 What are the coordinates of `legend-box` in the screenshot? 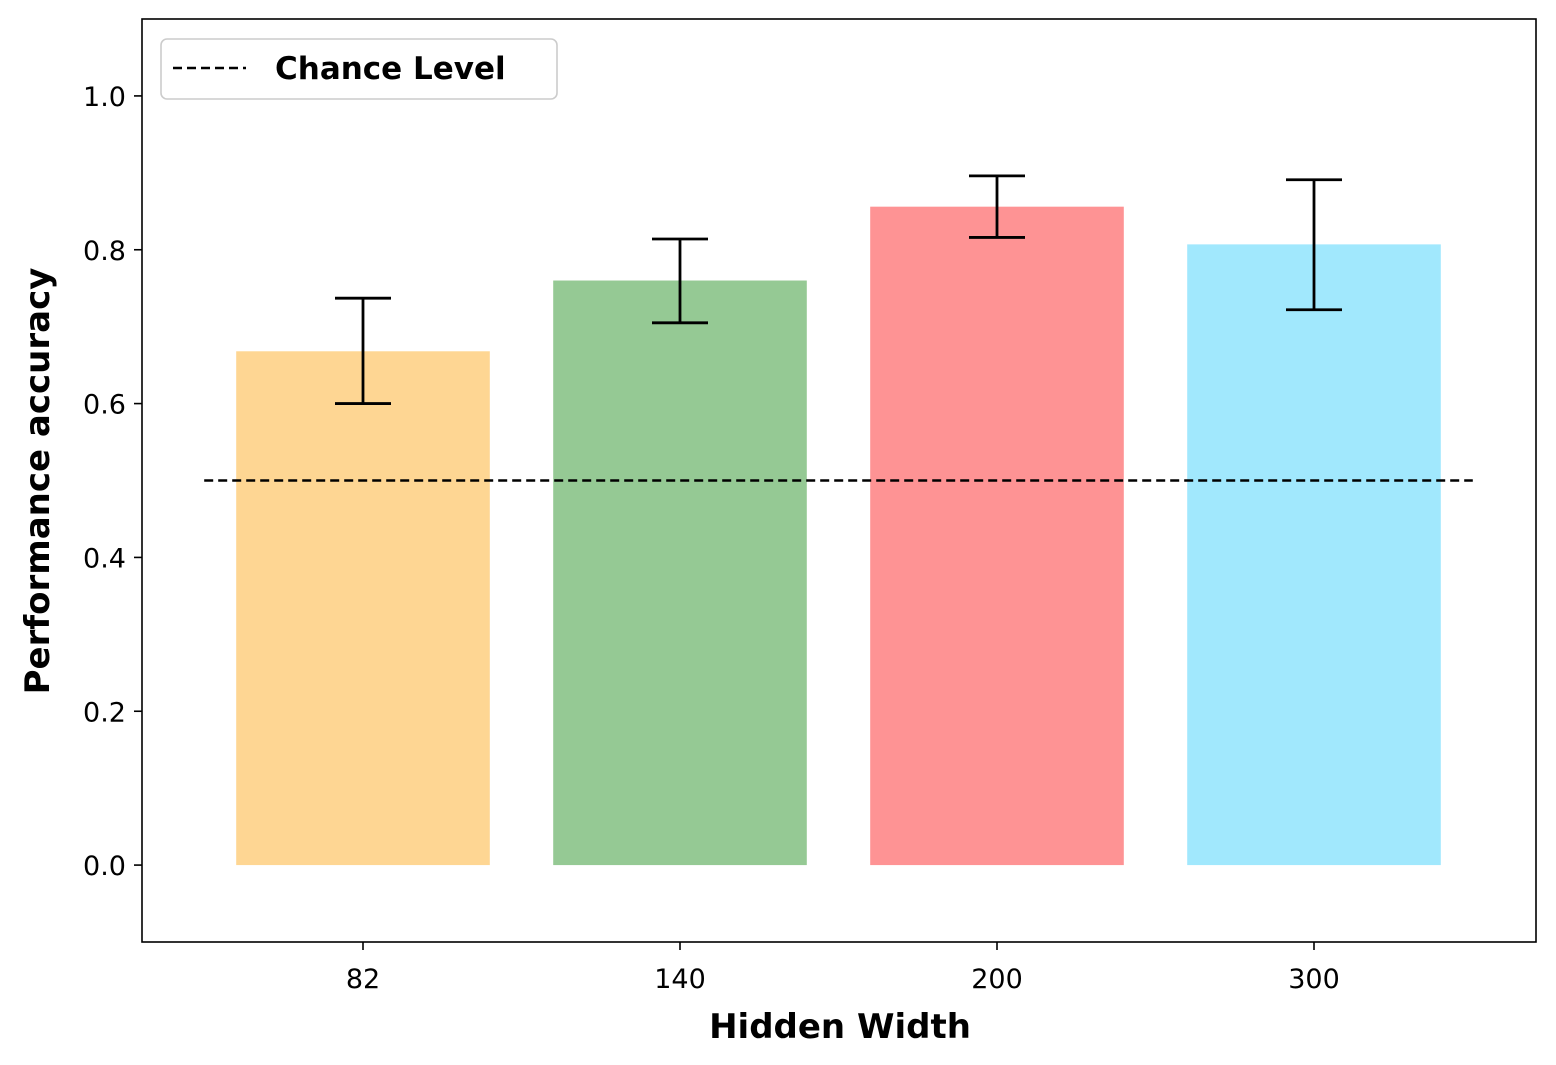 It's located at (359, 69).